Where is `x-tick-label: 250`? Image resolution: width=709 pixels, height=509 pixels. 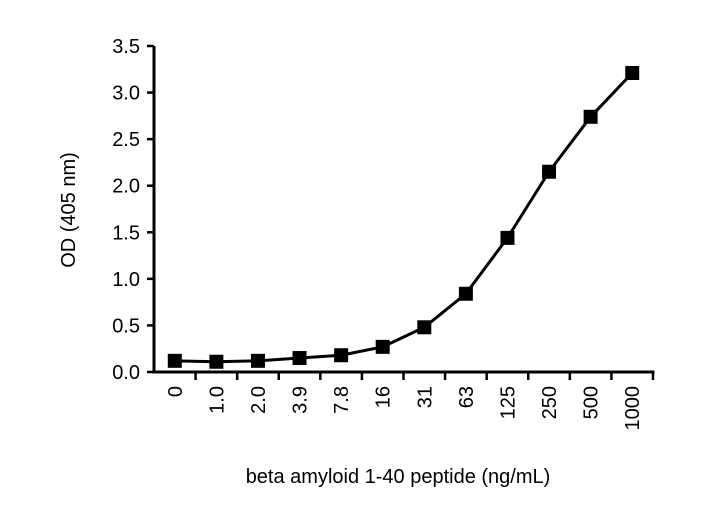
x-tick-label: 250 is located at coordinates (550, 402).